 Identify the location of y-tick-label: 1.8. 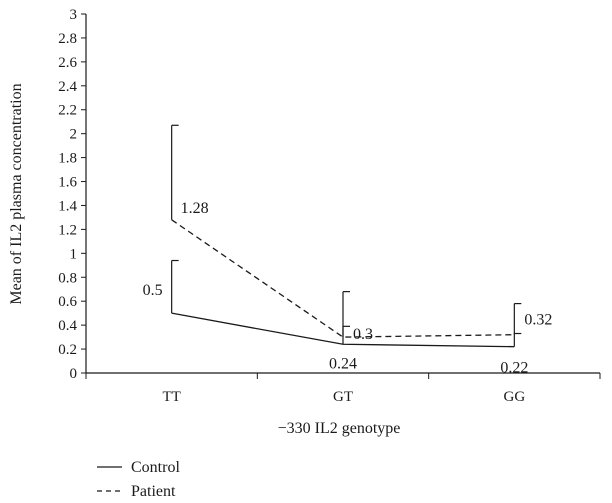
(67, 159).